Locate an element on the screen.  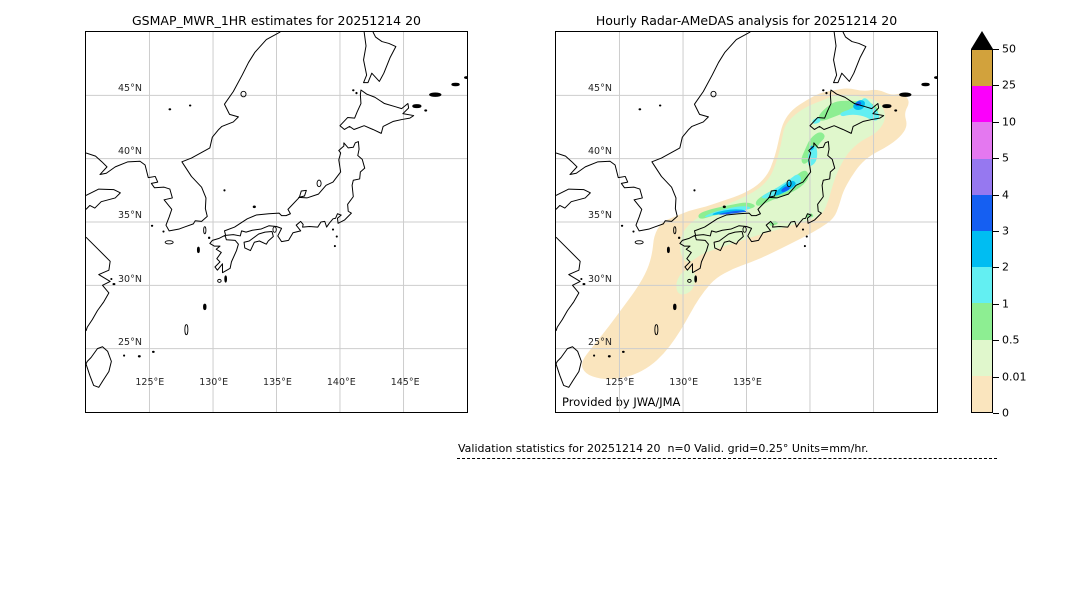
dashed-underline is located at coordinates (727, 458).